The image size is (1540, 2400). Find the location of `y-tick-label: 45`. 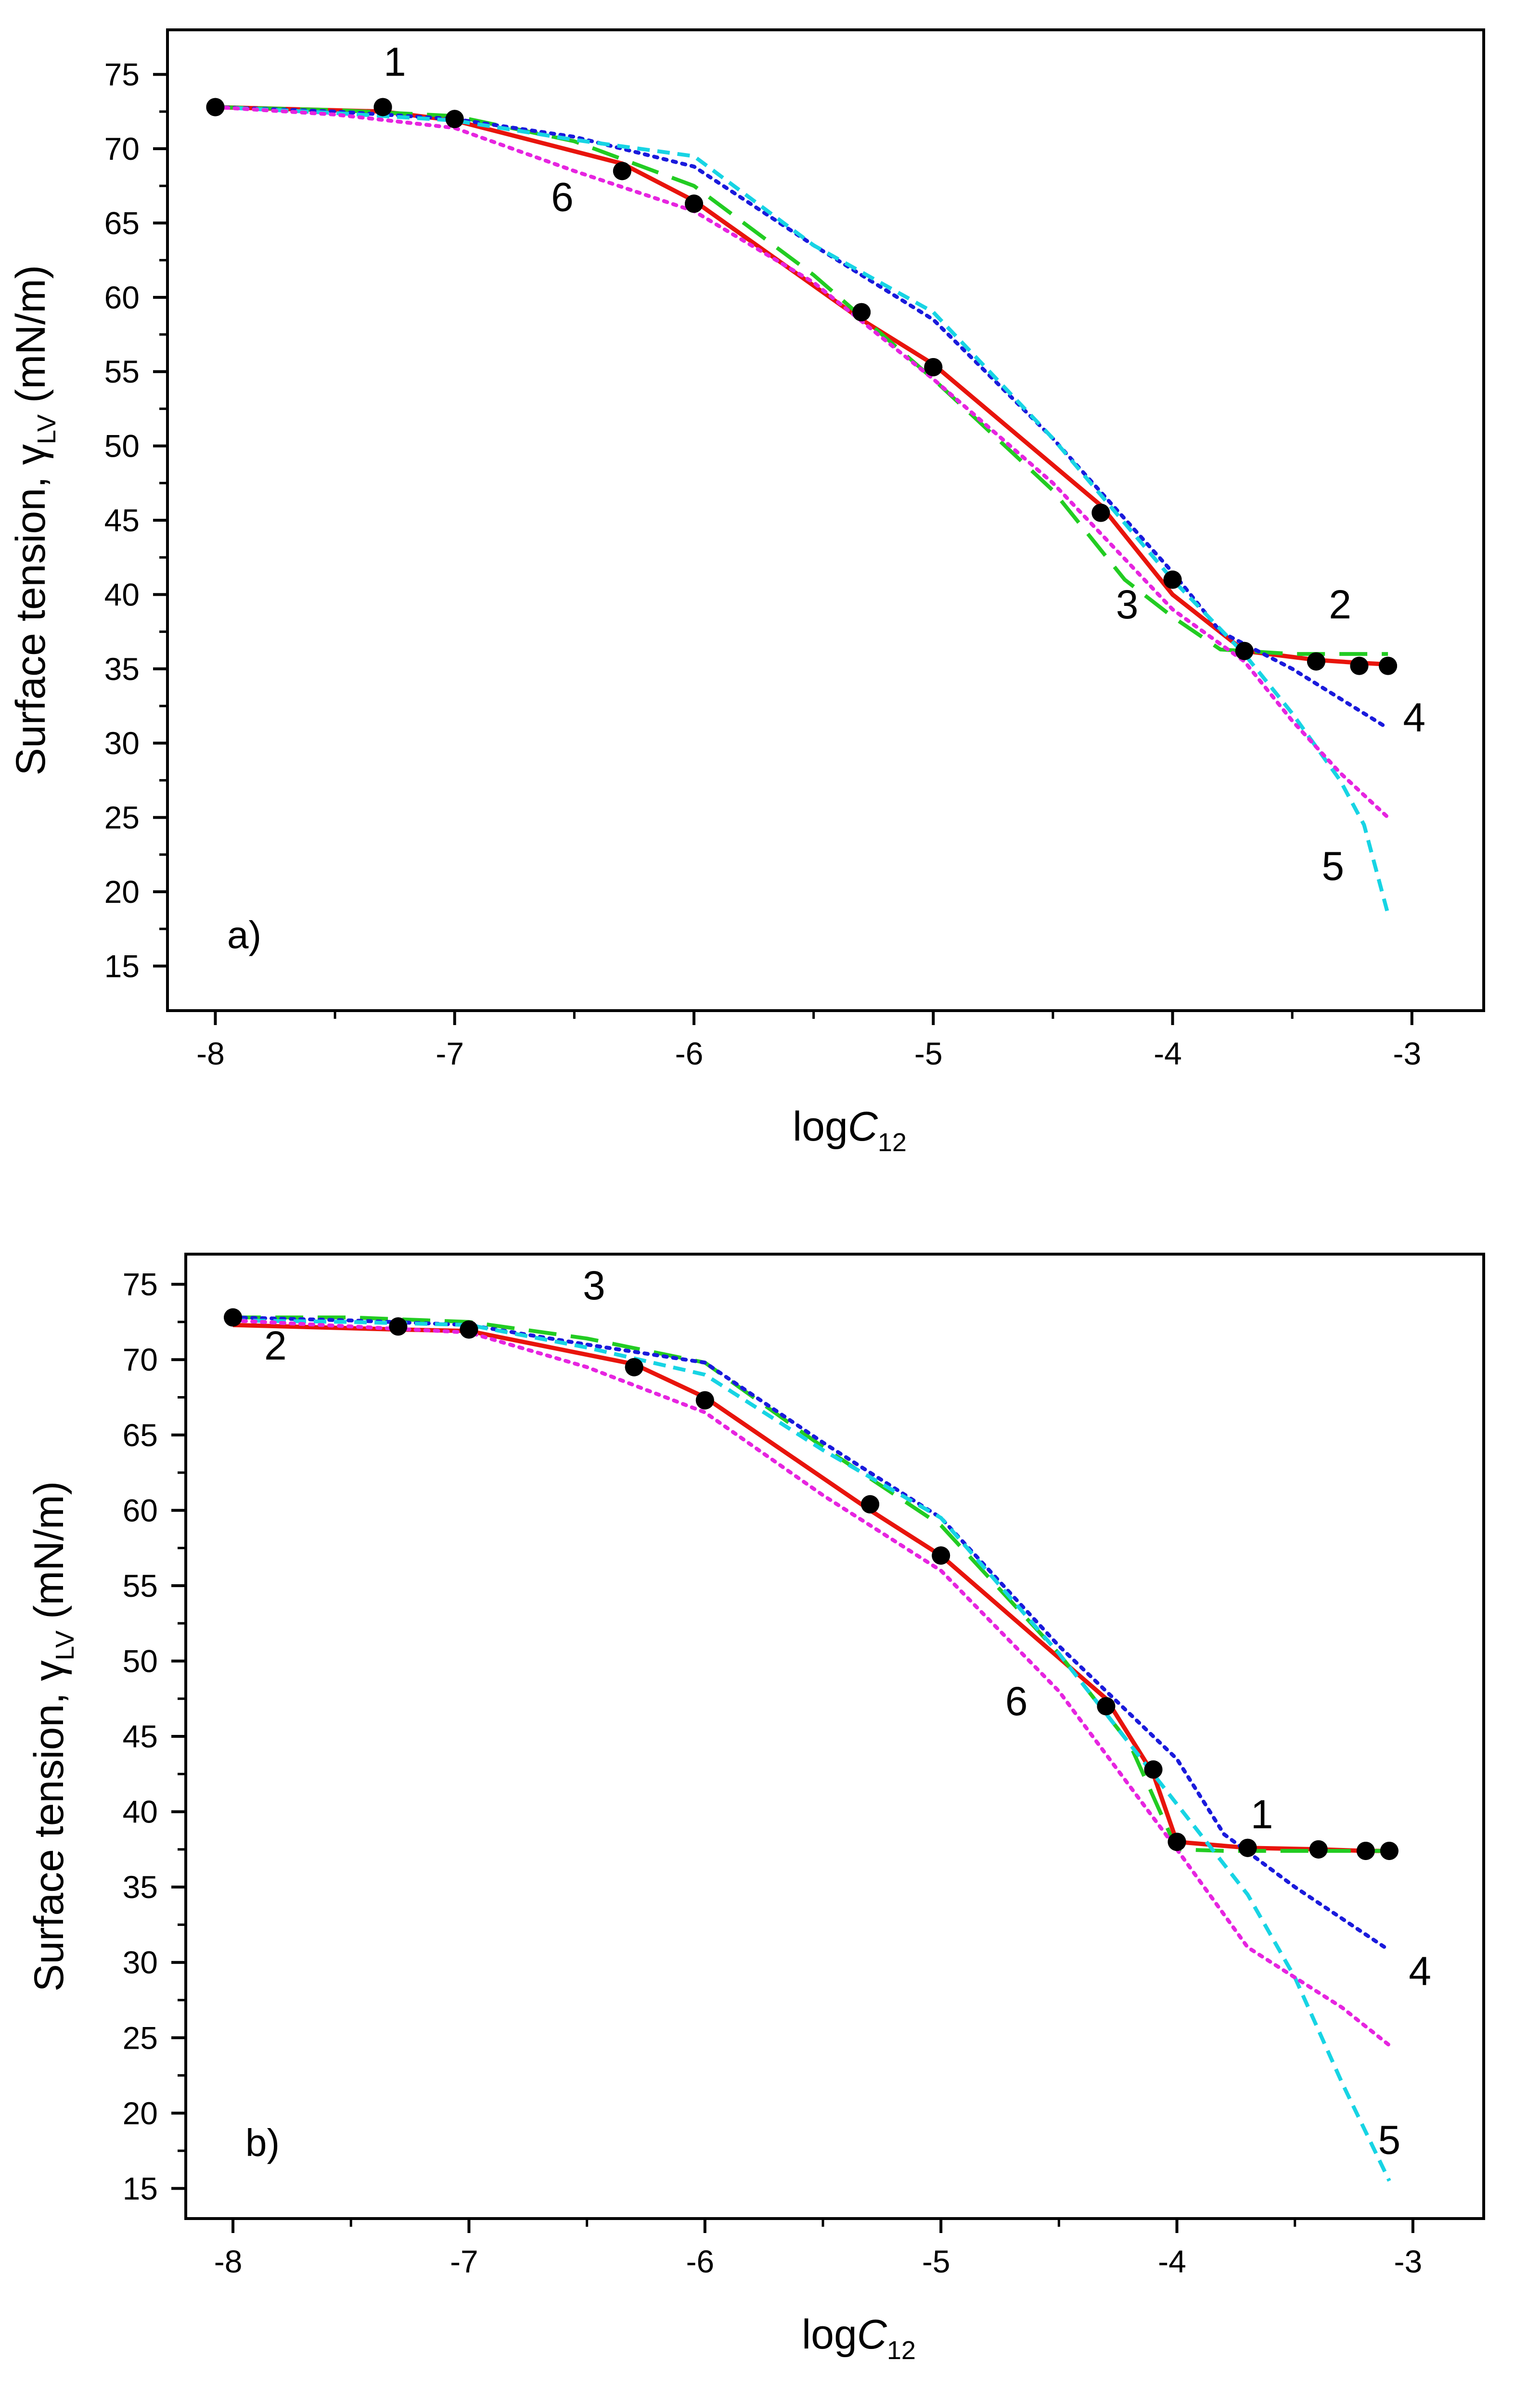

y-tick-label: 45 is located at coordinates (122, 520).